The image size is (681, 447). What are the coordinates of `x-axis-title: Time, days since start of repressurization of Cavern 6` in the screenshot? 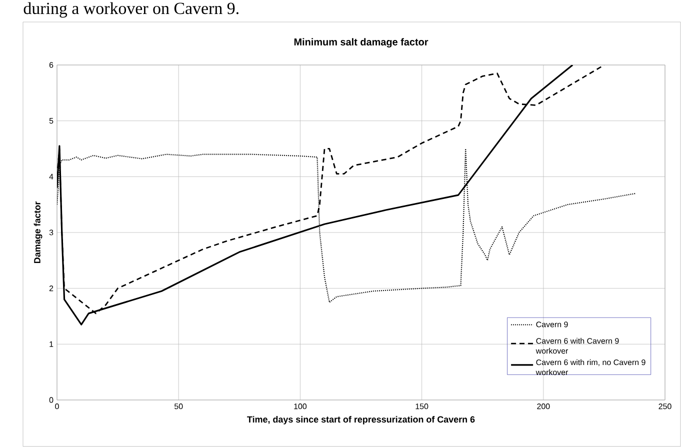 It's located at (361, 420).